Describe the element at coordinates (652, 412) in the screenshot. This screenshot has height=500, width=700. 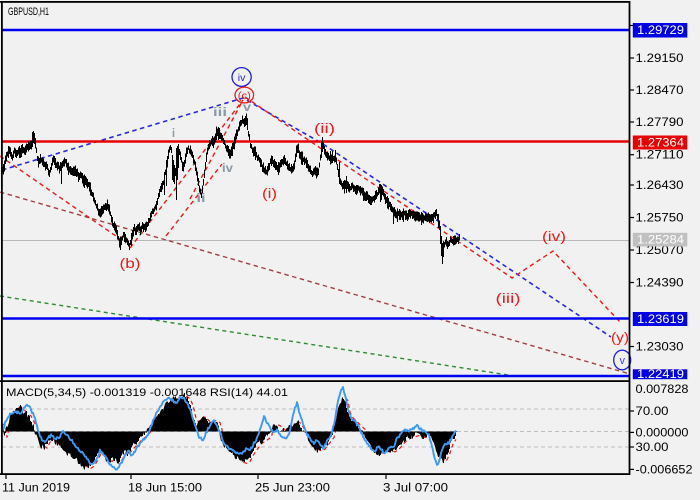
I see `svg-text: 70.00` at that location.